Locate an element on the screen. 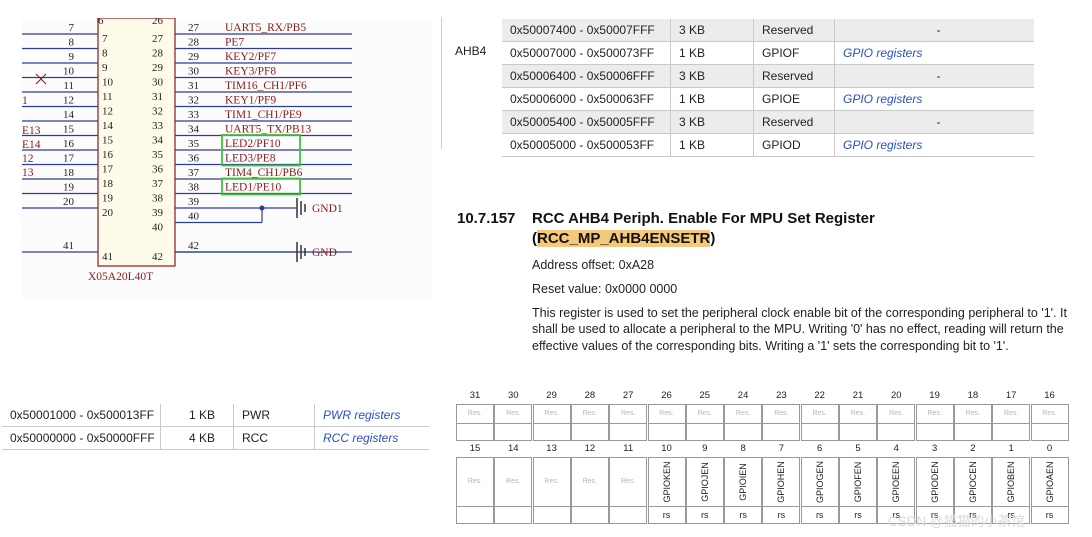 This screenshot has width=1092, height=537. pin-number-inner: 36 is located at coordinates (158, 170).